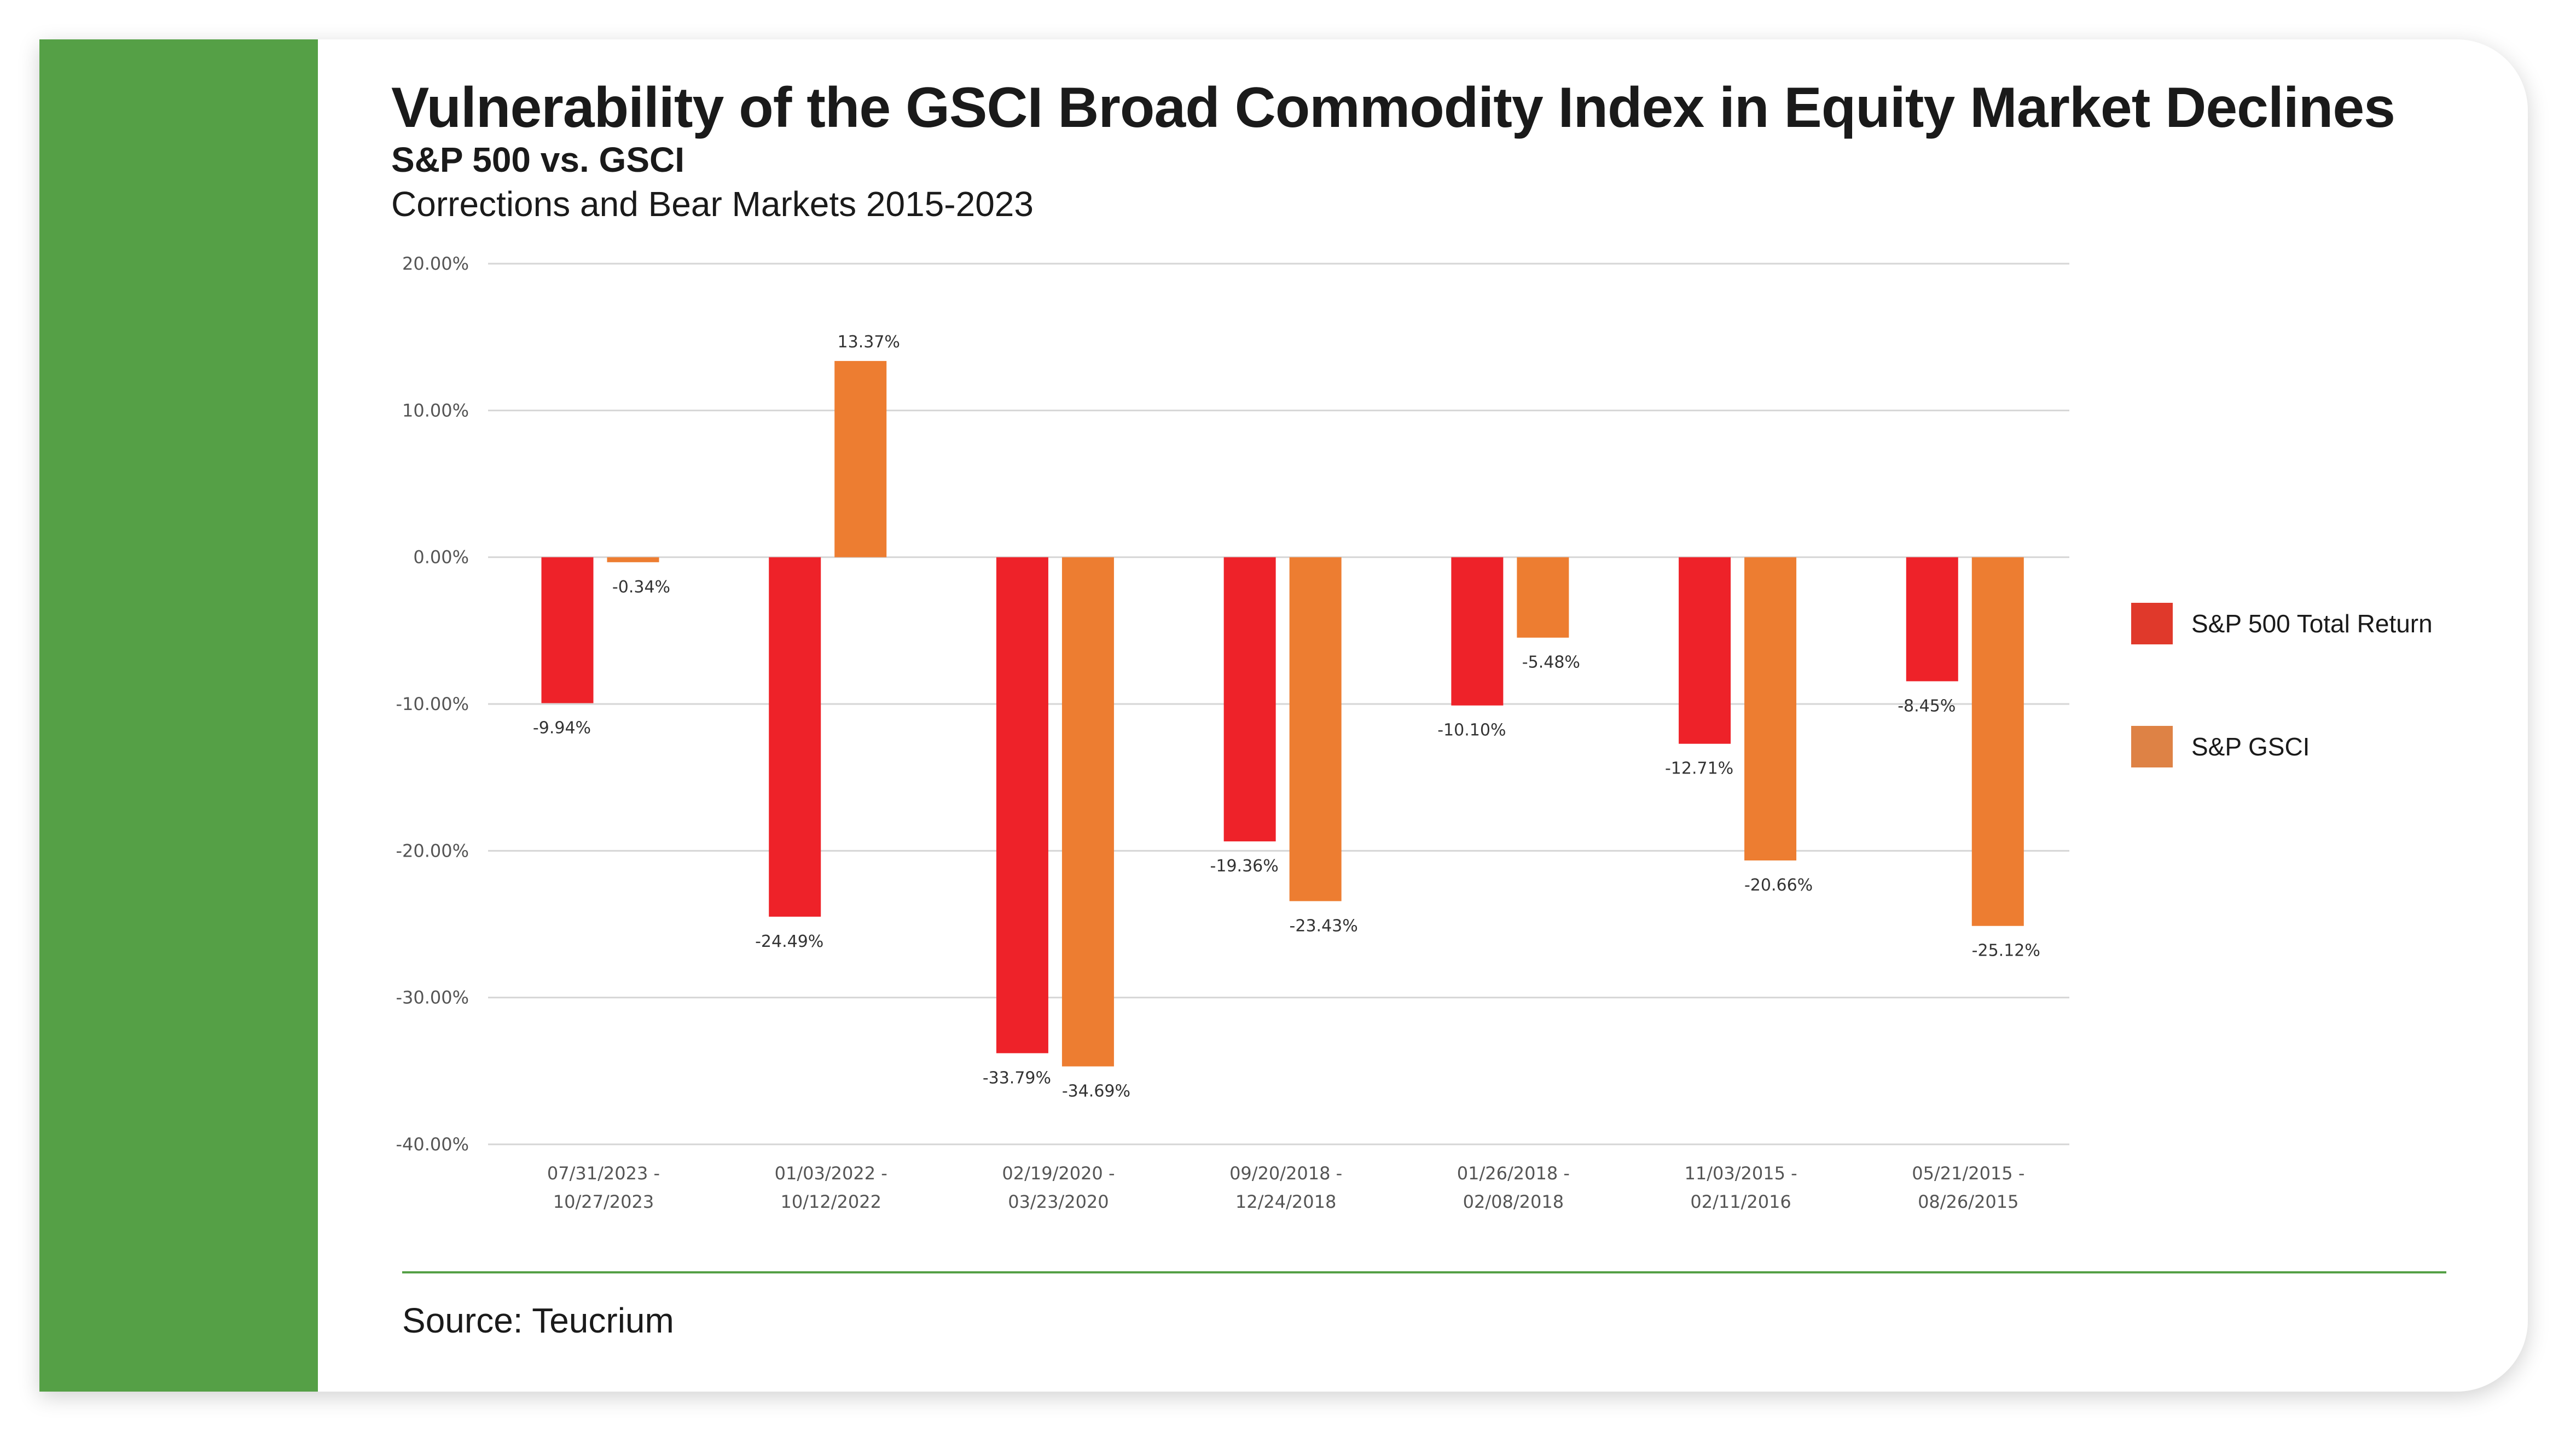  I want to click on data-label-gsci: -25.12%, so click(2006, 951).